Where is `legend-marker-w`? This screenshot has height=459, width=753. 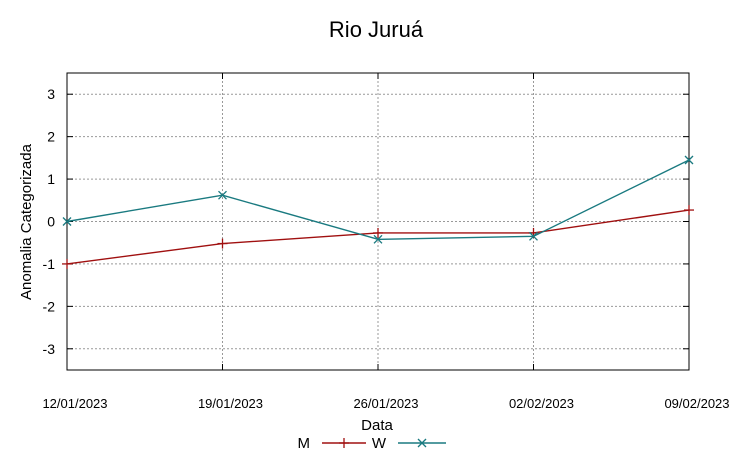 legend-marker-w is located at coordinates (422, 443).